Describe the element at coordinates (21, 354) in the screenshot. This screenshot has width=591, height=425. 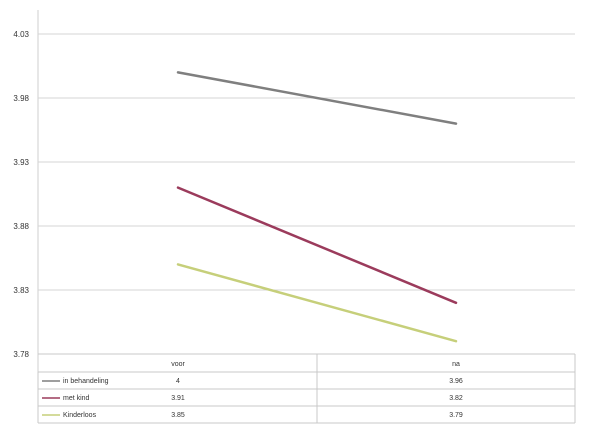
I see `y-tick-label-3.78: 3.78` at that location.